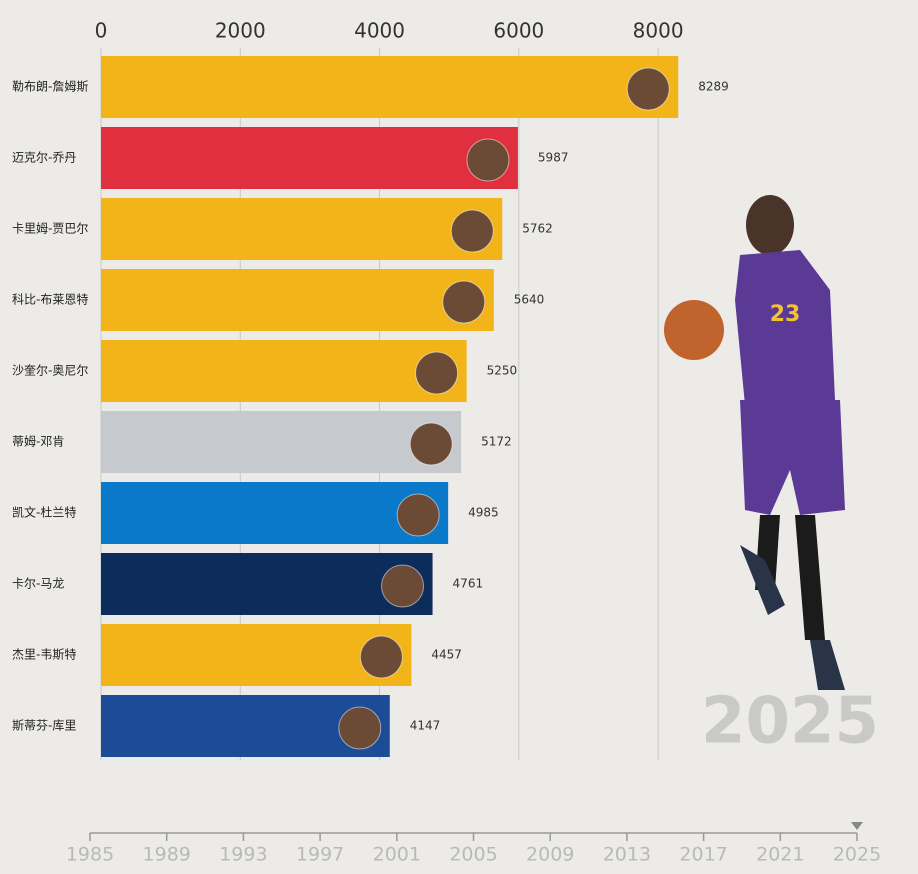 Image resolution: width=918 pixels, height=874 pixels. What do you see at coordinates (658, 31) in the screenshot?
I see `x-tick-label: 8000` at bounding box center [658, 31].